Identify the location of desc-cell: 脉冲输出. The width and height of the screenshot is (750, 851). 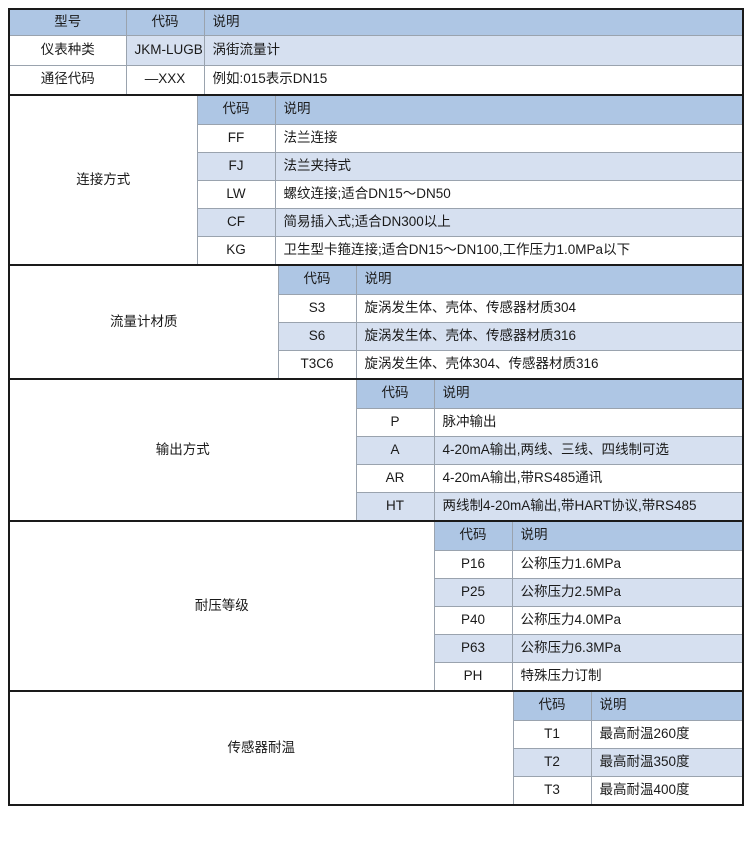
(587, 422).